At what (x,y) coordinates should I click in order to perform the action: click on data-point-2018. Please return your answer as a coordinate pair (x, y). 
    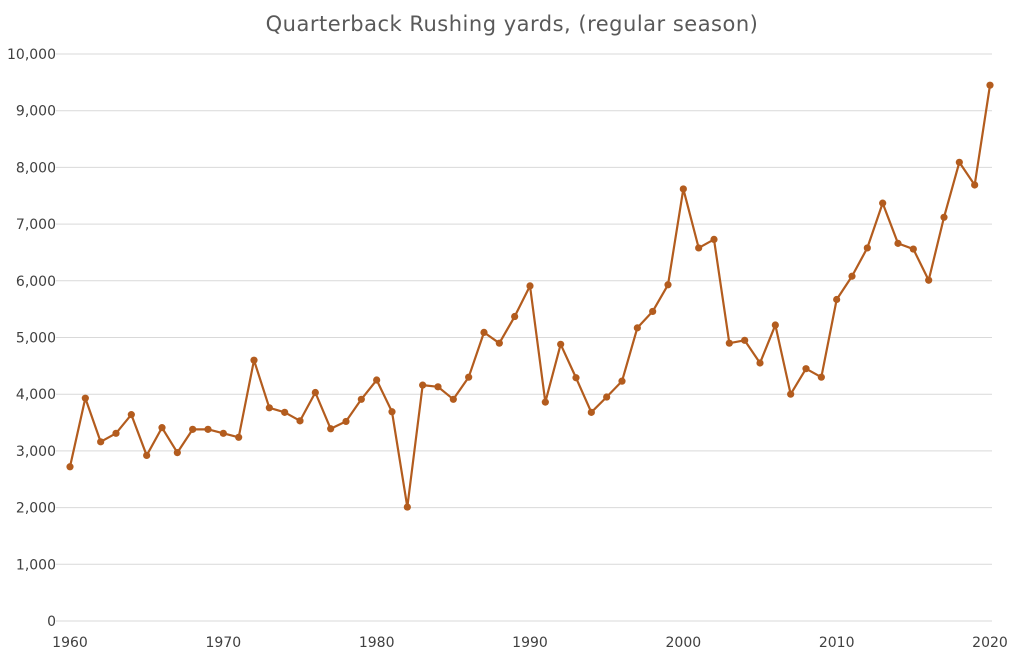
    Looking at the image, I should click on (959, 162).